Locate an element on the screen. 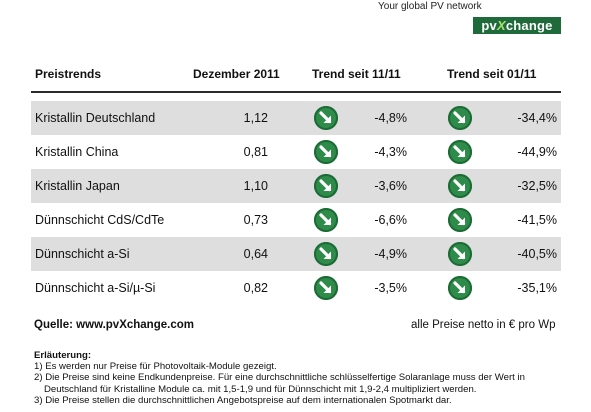 The image size is (591, 412). row-label: Kristallin Deutschland is located at coordinates (95, 118).